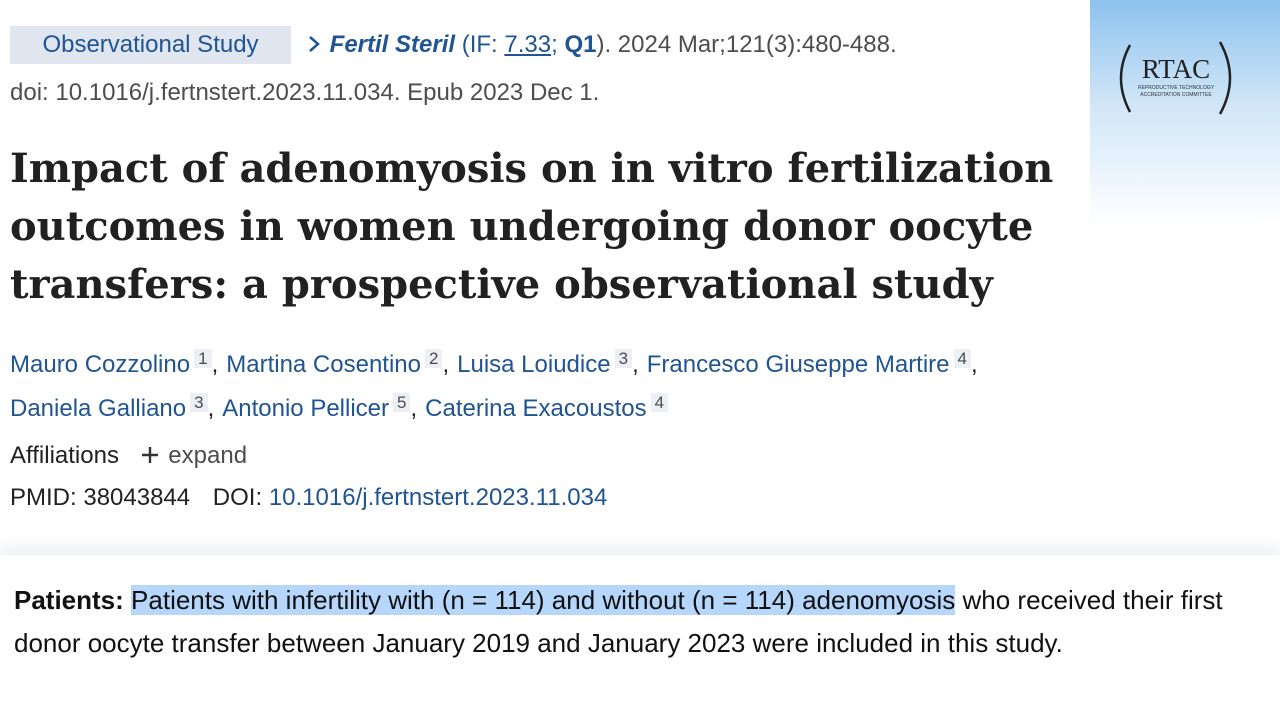  I want to click on author-name: Antonio Pellicer, so click(306, 408).